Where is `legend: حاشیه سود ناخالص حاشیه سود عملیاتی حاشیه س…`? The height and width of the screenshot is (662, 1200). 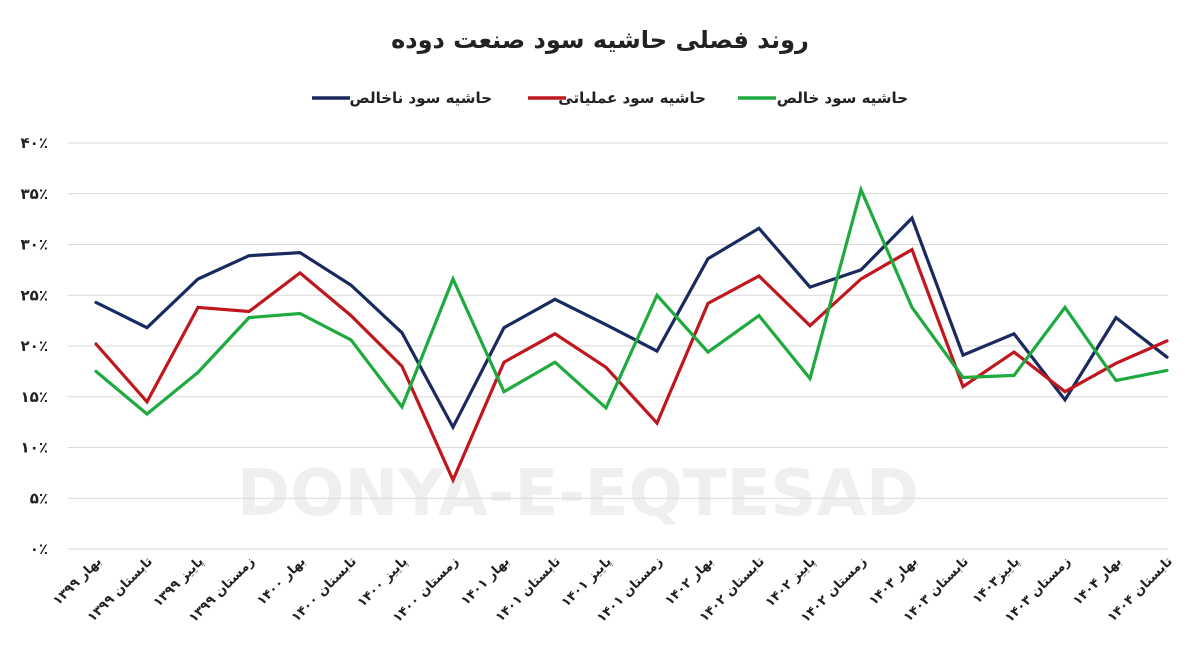
legend: حاشیه سود ناخالص حاشیه سود عملیاتی حاشیه س… is located at coordinates (610, 98).